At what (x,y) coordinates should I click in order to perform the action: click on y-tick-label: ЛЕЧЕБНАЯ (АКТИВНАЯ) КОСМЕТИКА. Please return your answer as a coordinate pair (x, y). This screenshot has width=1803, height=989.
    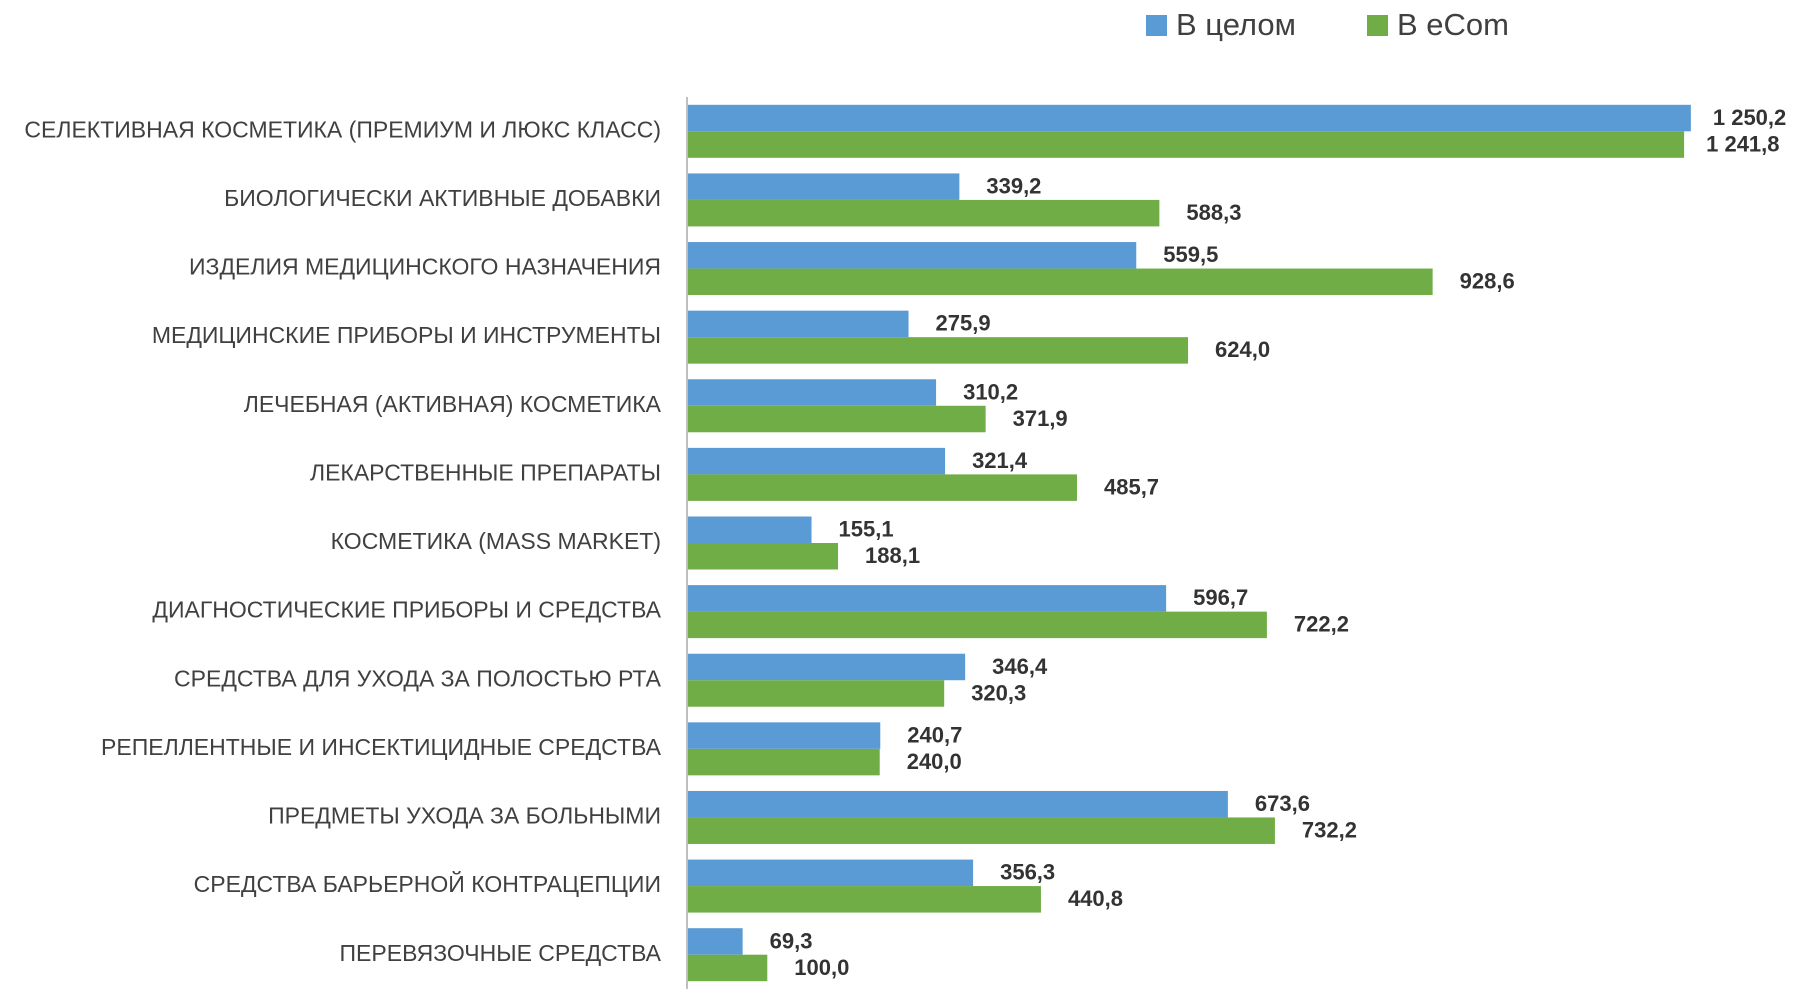
    Looking at the image, I should click on (453, 404).